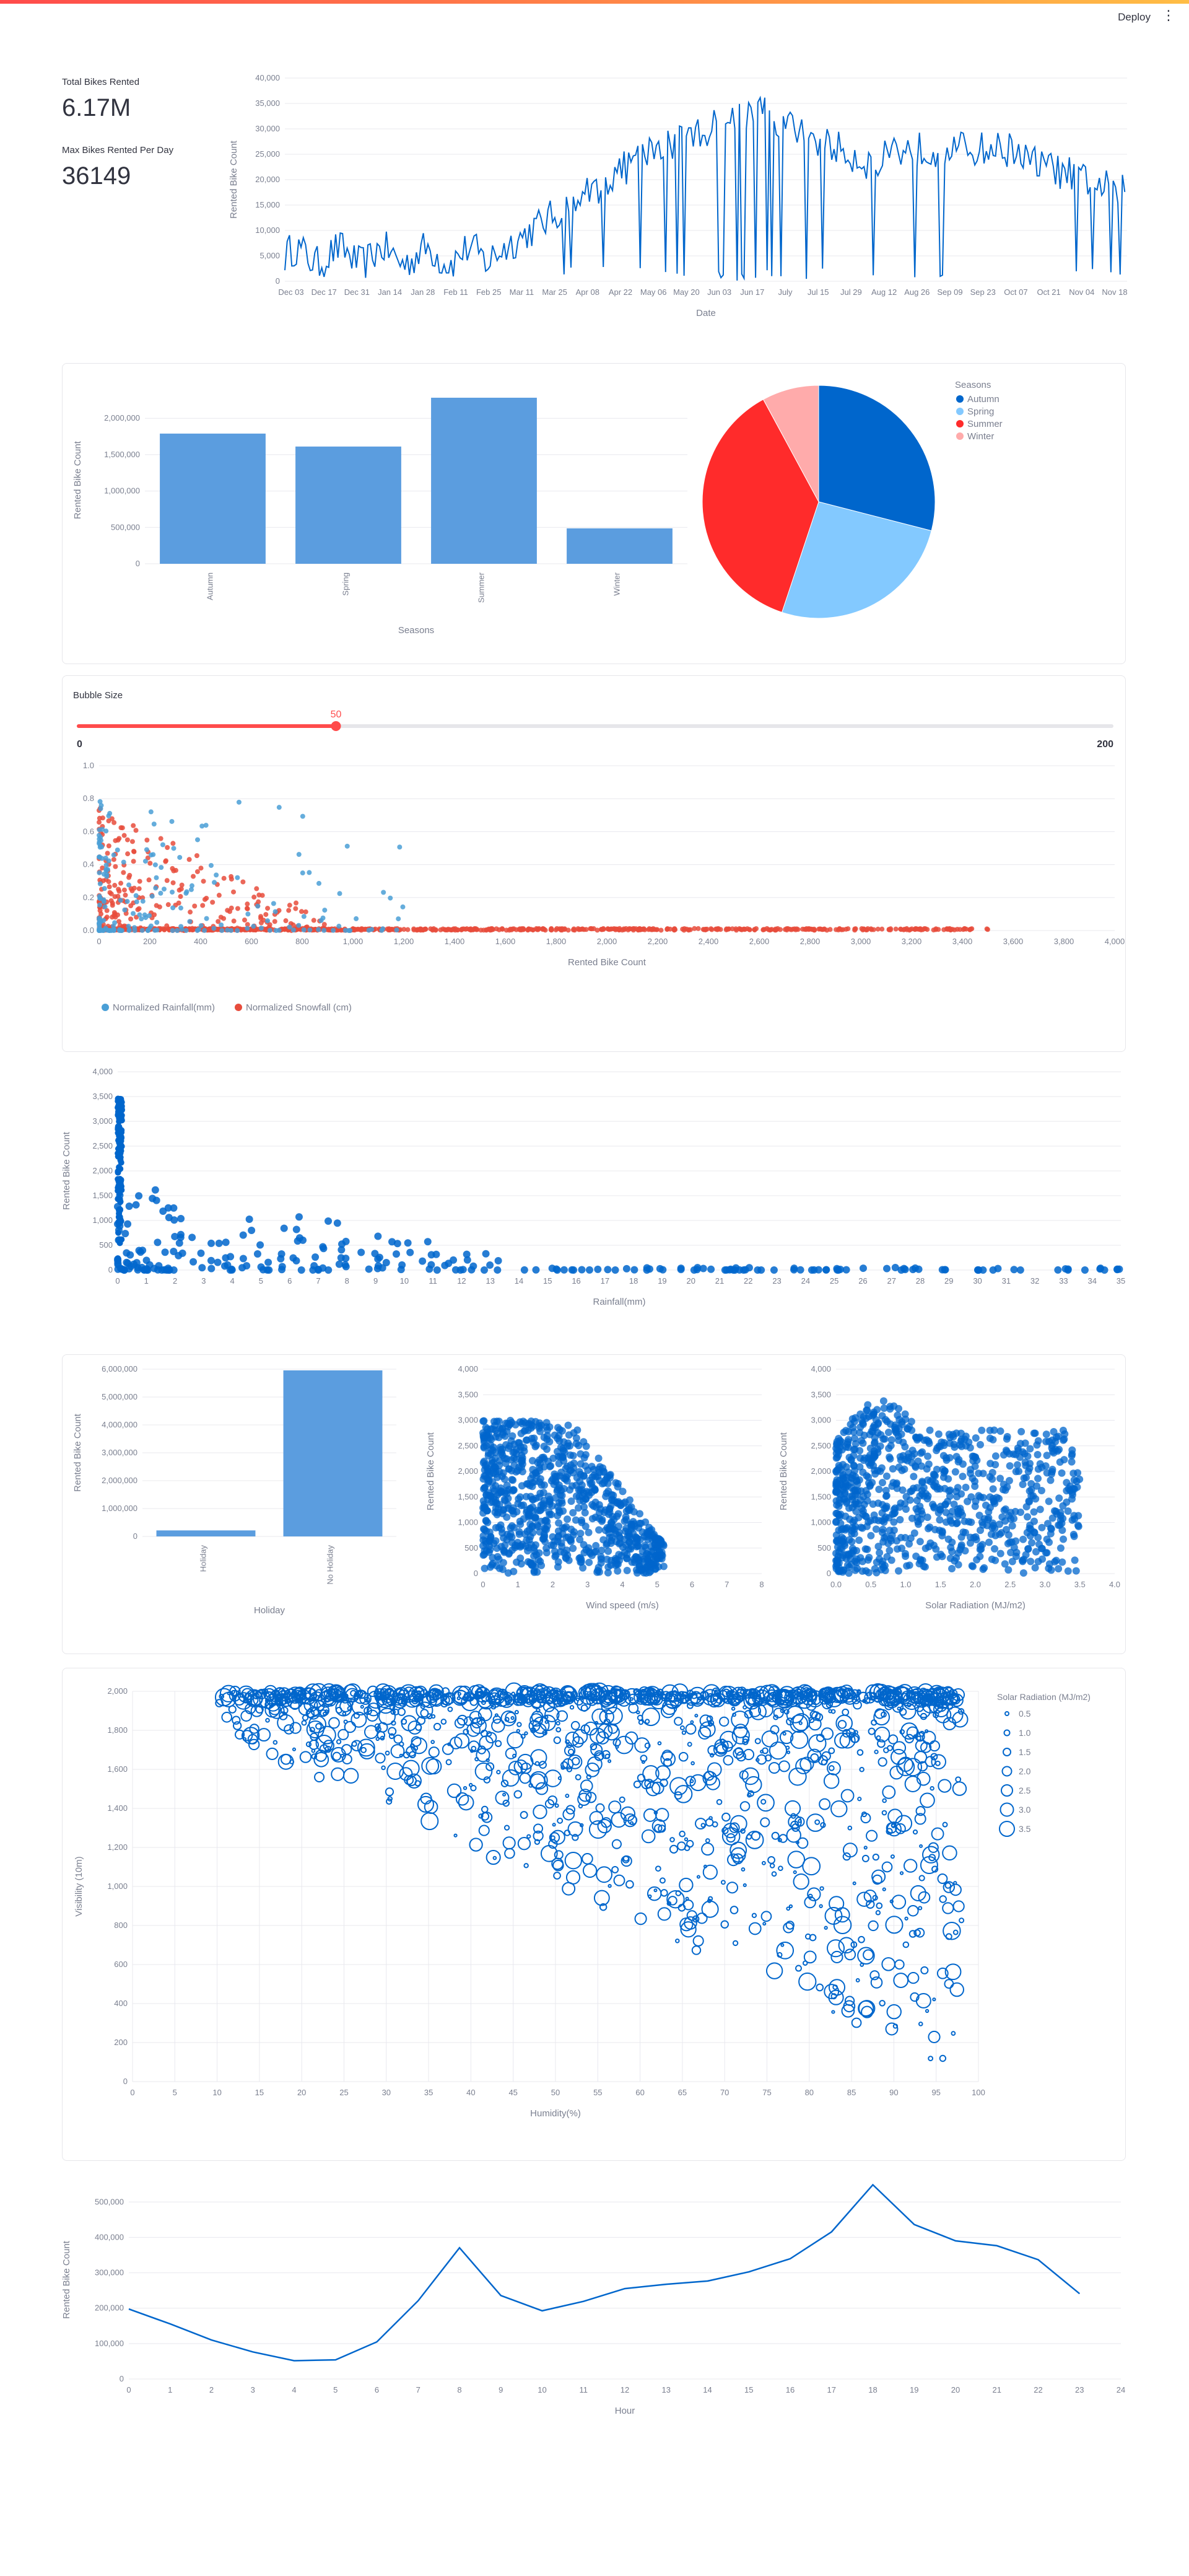  I want to click on bar-spring, so click(348, 505).